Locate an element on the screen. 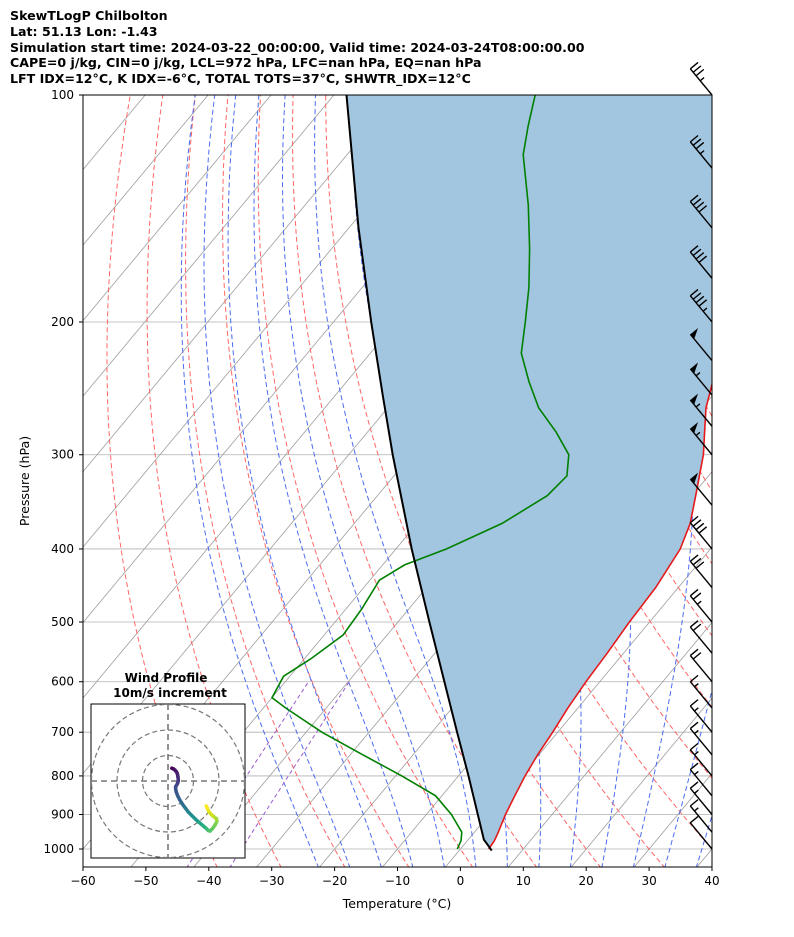  x-tick-label: −40 is located at coordinates (208, 881).